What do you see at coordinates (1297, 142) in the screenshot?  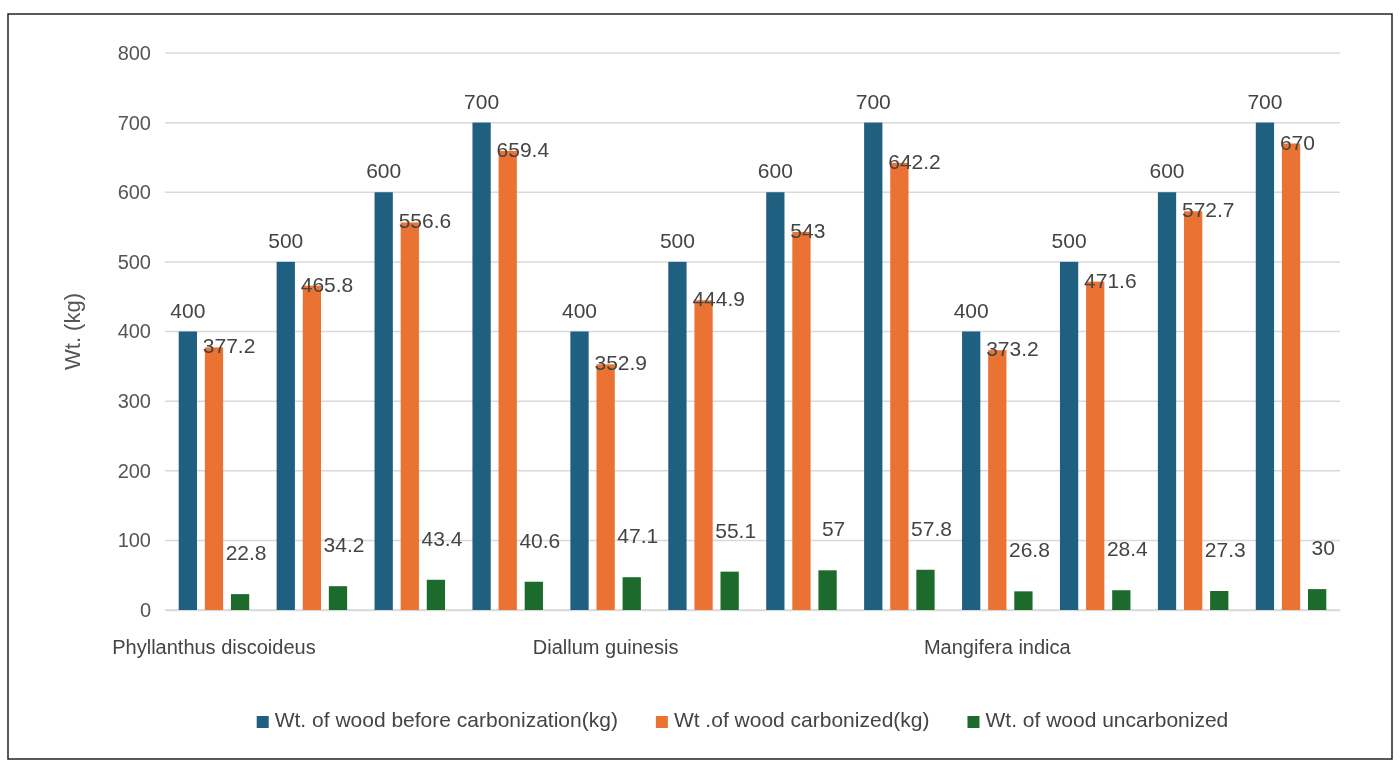 I see `data-label: 670` at bounding box center [1297, 142].